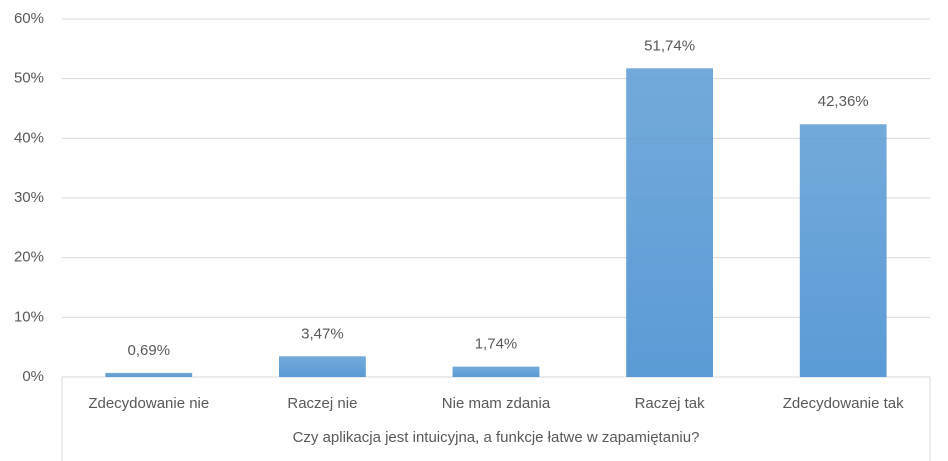 The image size is (948, 461). I want to click on y-tick-label: 50%, so click(29, 78).